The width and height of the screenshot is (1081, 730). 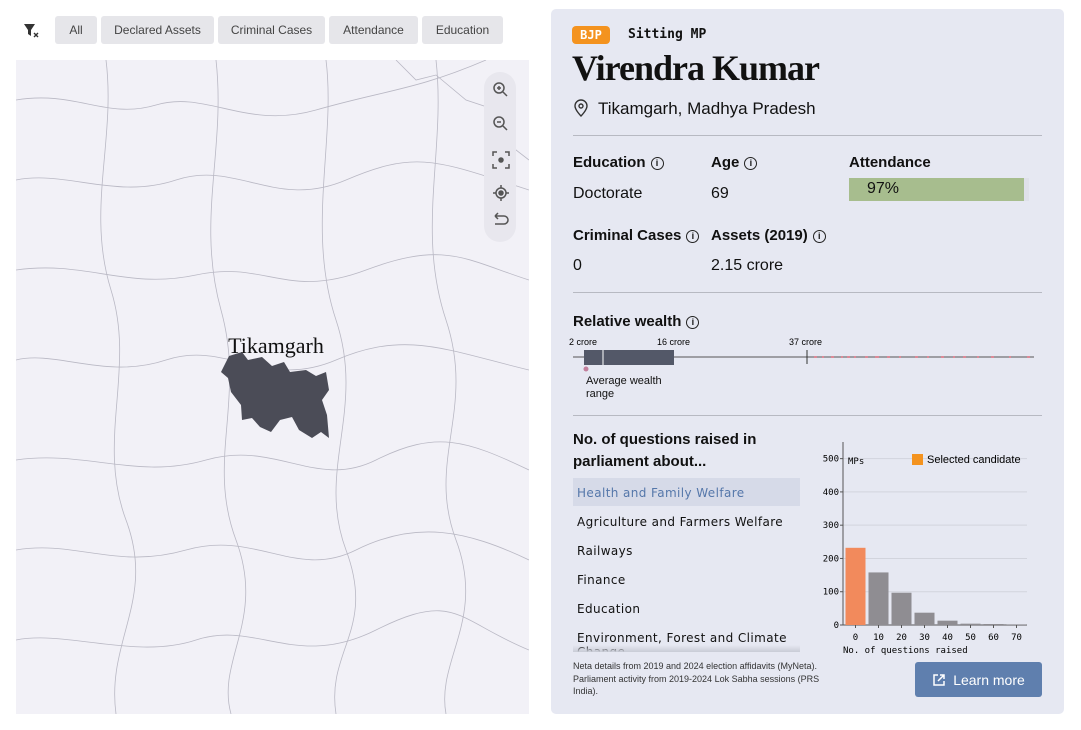 What do you see at coordinates (917, 459) in the screenshot?
I see `legend-swatch` at bounding box center [917, 459].